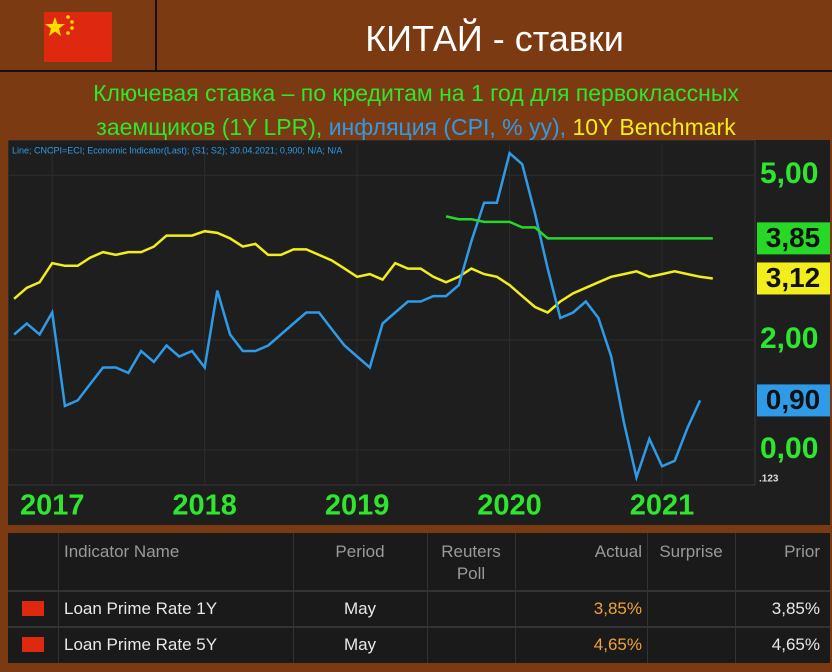  Describe the element at coordinates (789, 448) in the screenshot. I see `y-tick-label: 0,00` at that location.